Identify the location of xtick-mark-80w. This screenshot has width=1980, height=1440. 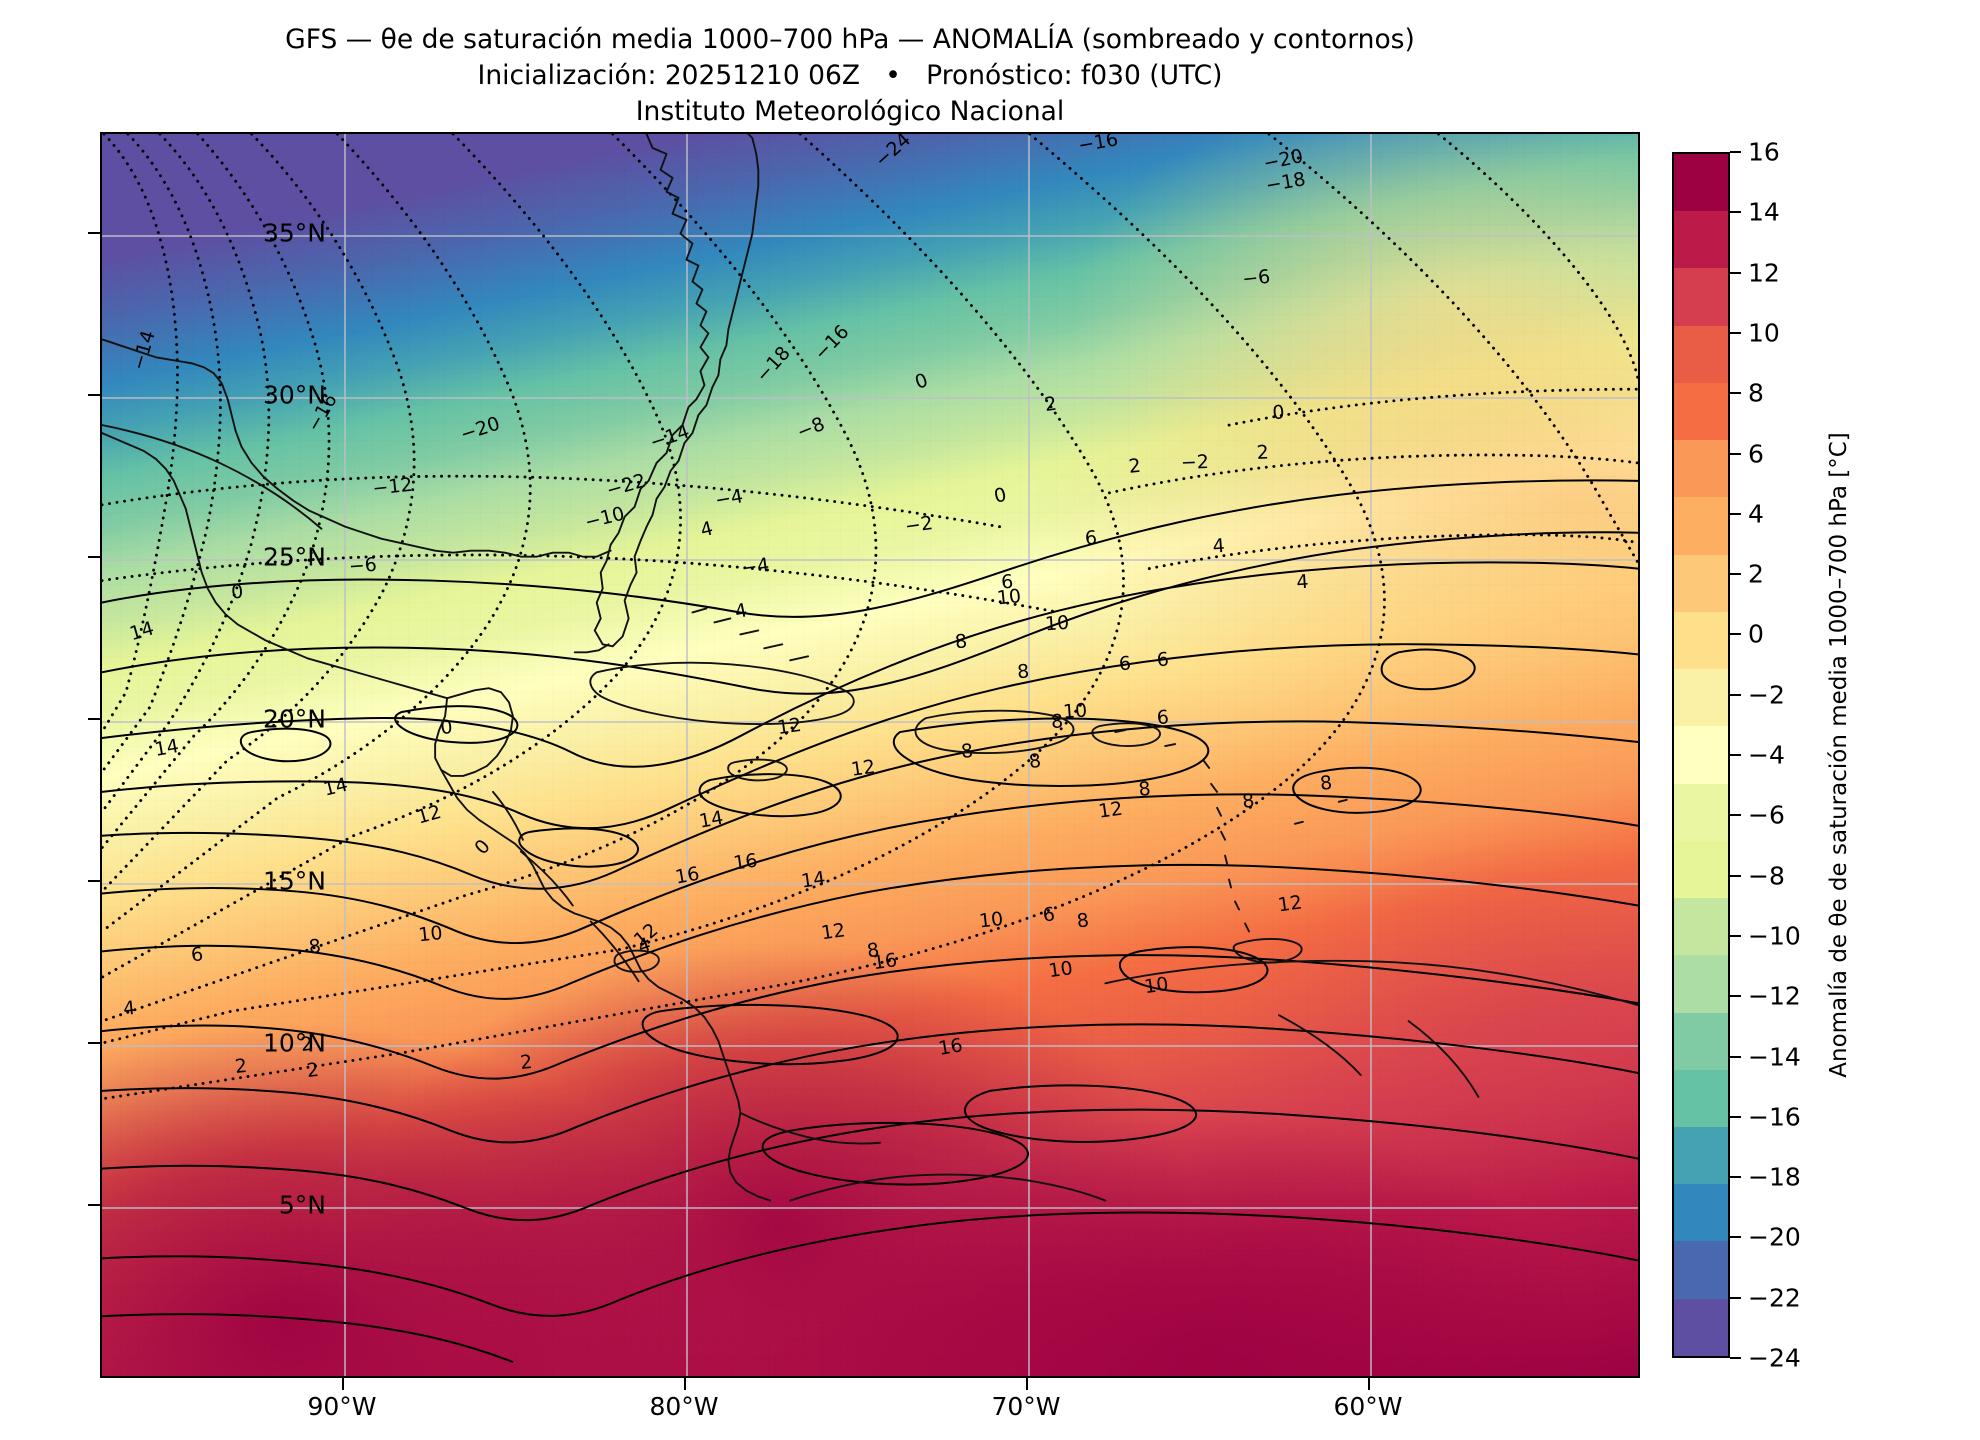
(685, 1384).